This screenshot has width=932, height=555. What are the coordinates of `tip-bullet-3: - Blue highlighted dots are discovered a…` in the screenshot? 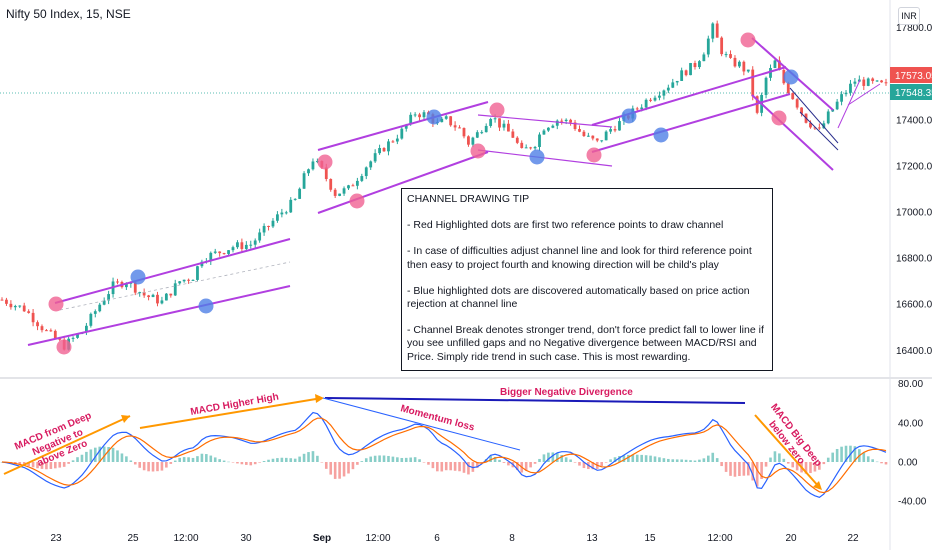 It's located at (578, 297).